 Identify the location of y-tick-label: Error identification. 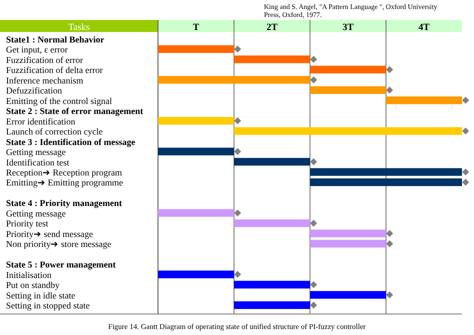
(41, 121).